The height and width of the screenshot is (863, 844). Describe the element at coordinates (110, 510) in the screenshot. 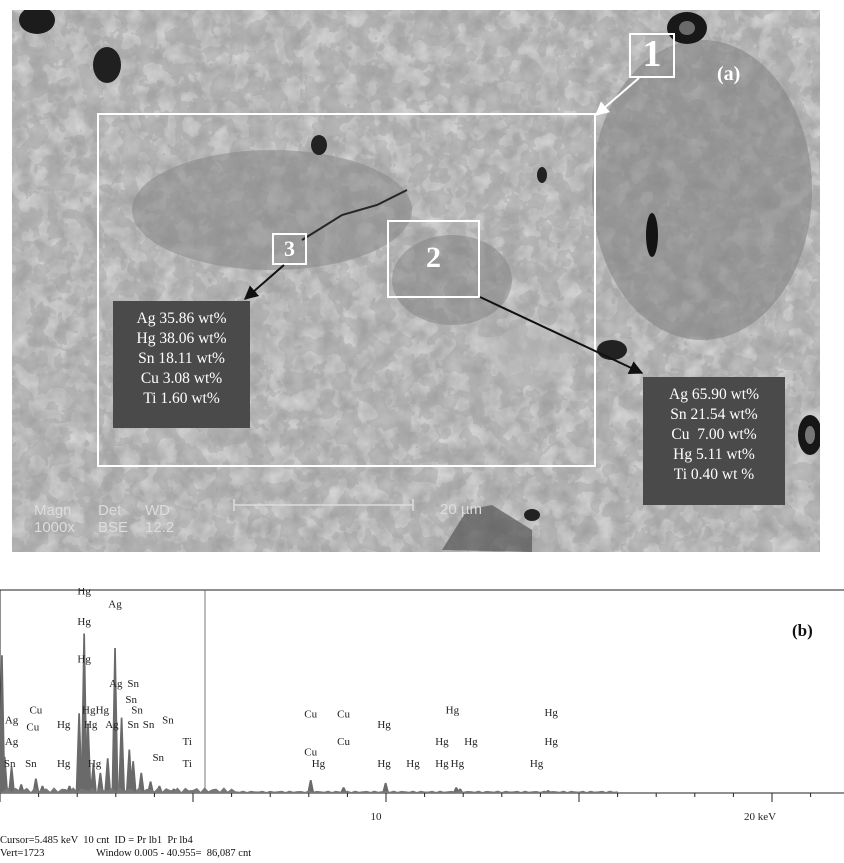

I see `det-label: Det` at that location.